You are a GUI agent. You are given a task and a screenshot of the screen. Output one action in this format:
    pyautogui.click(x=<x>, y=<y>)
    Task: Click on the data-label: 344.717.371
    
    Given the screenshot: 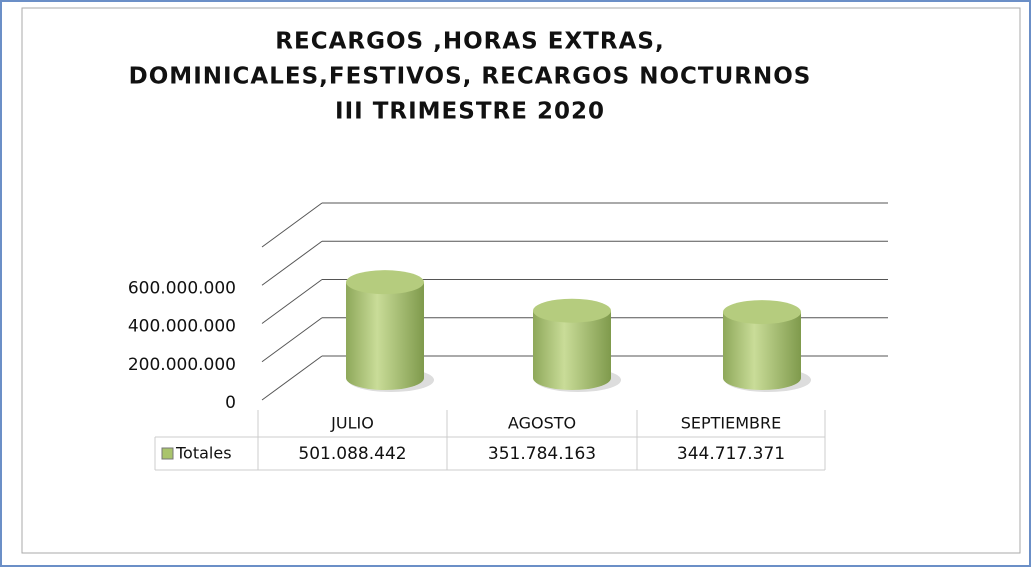 What is the action you would take?
    pyautogui.click(x=731, y=454)
    